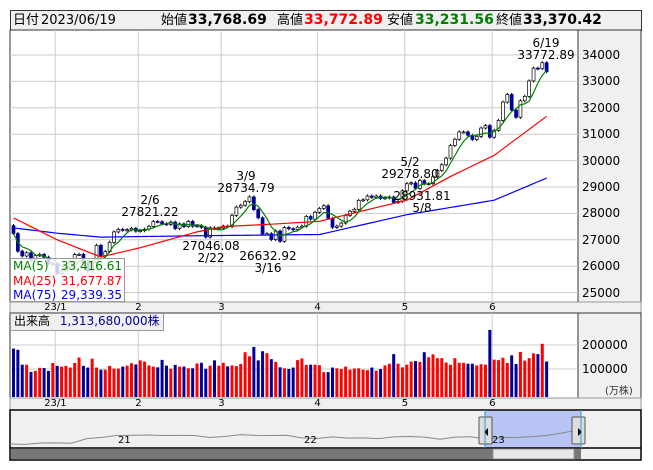 The width and height of the screenshot is (653, 470). What do you see at coordinates (601, 239) in the screenshot?
I see `price-tick-label: 27000` at bounding box center [601, 239].